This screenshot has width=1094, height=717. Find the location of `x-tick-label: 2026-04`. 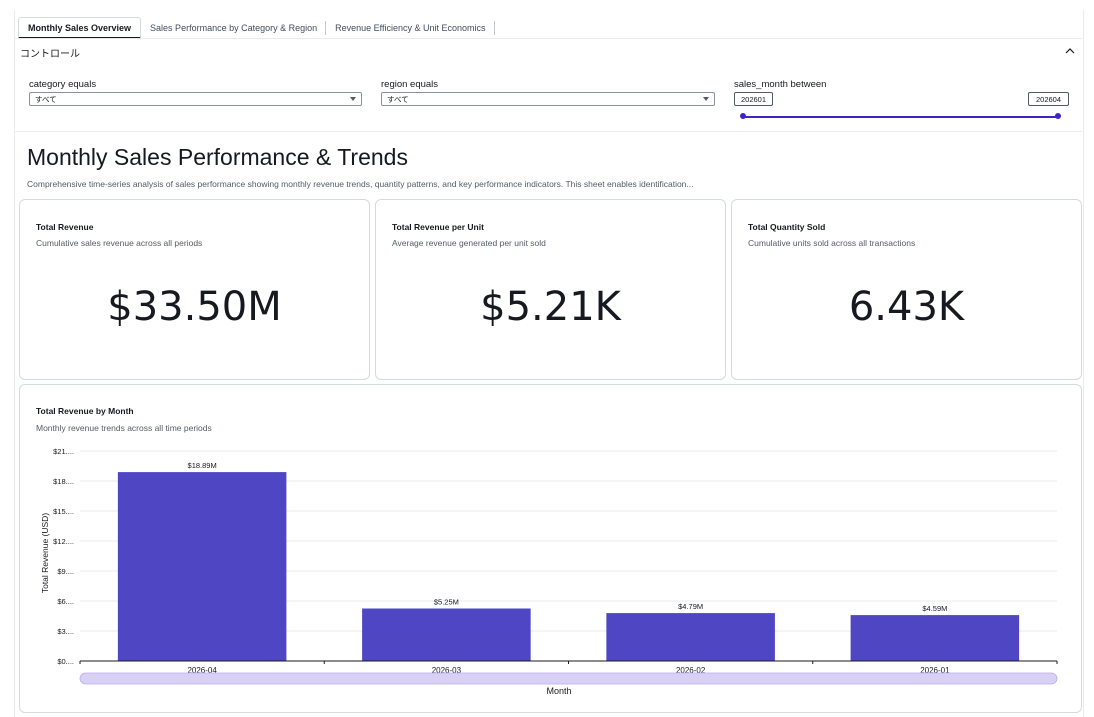

x-tick-label: 2026-04 is located at coordinates (202, 670).